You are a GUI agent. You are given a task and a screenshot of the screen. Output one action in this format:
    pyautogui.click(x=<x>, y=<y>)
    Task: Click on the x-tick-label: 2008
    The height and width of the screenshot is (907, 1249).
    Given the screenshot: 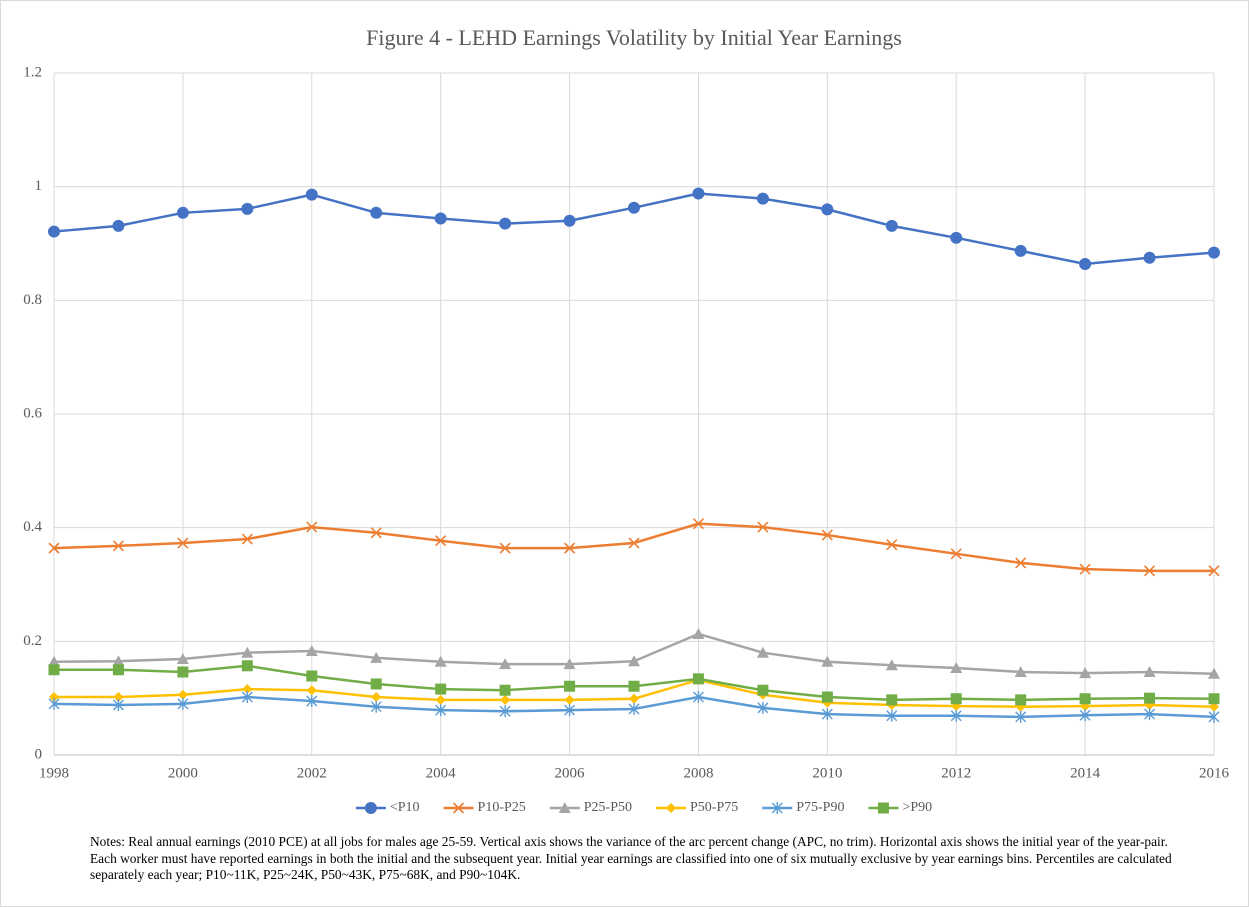 What is the action you would take?
    pyautogui.click(x=698, y=773)
    